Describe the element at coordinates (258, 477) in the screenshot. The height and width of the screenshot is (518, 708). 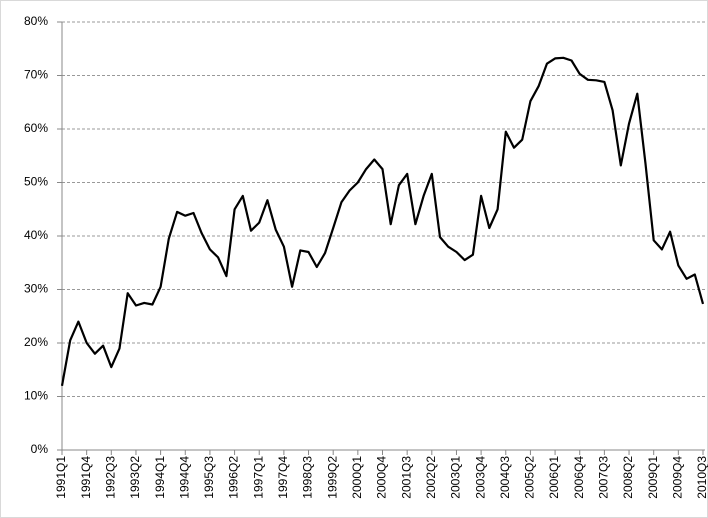
I see `x-tick-label: 1997Q1` at that location.